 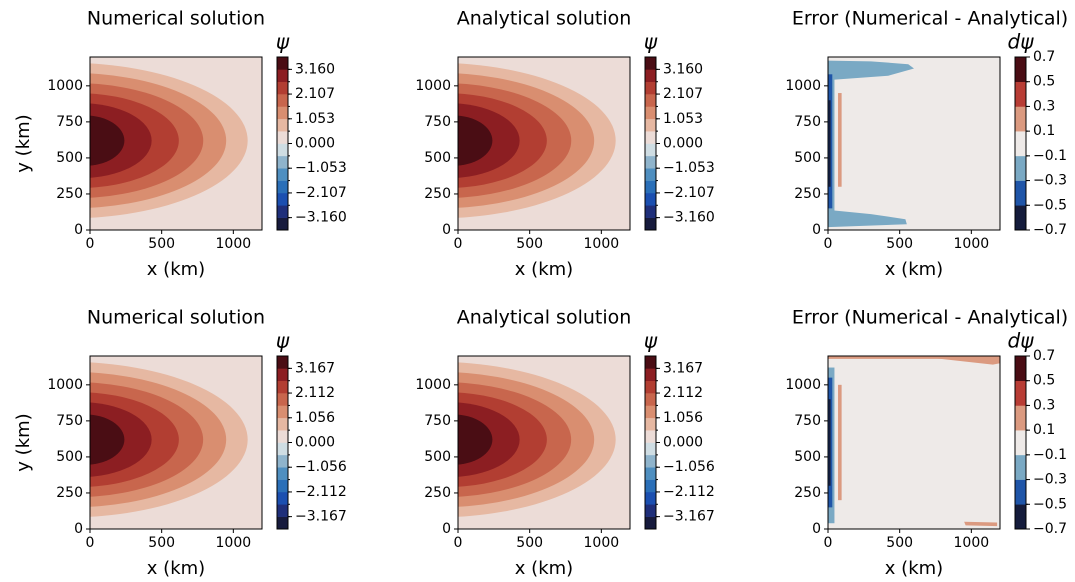 I want to click on colorbar-frame, so click(x=1020, y=442).